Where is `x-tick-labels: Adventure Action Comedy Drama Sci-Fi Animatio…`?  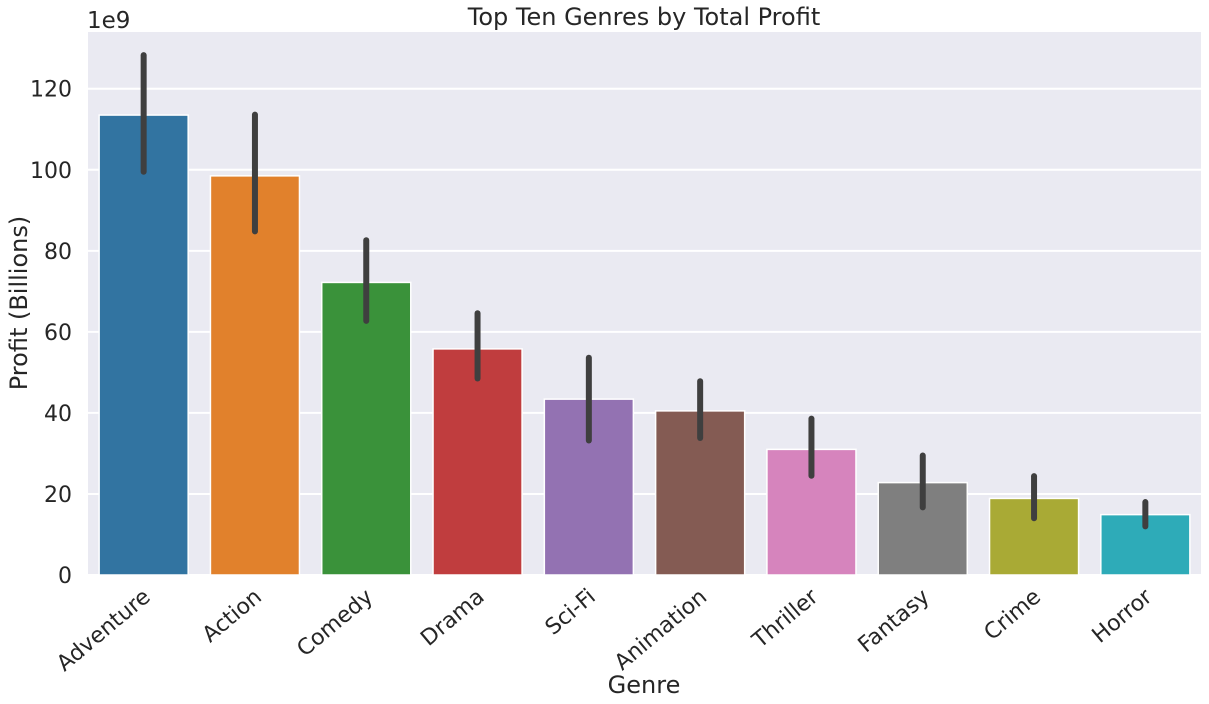
x-tick-labels: Adventure Action Comedy Drama Sci-Fi Animatio… is located at coordinates (605, 630).